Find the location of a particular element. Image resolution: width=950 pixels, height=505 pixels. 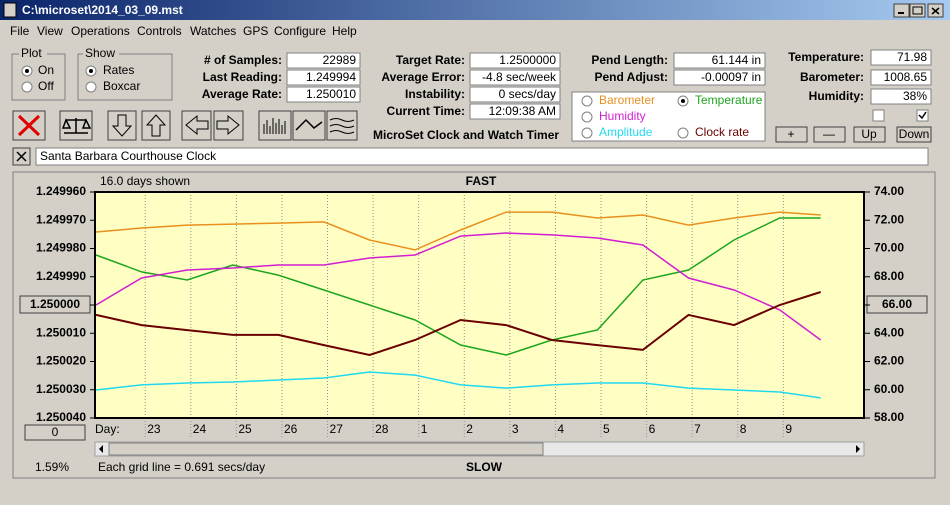

legend-label: Clock rate is located at coordinates (722, 132).